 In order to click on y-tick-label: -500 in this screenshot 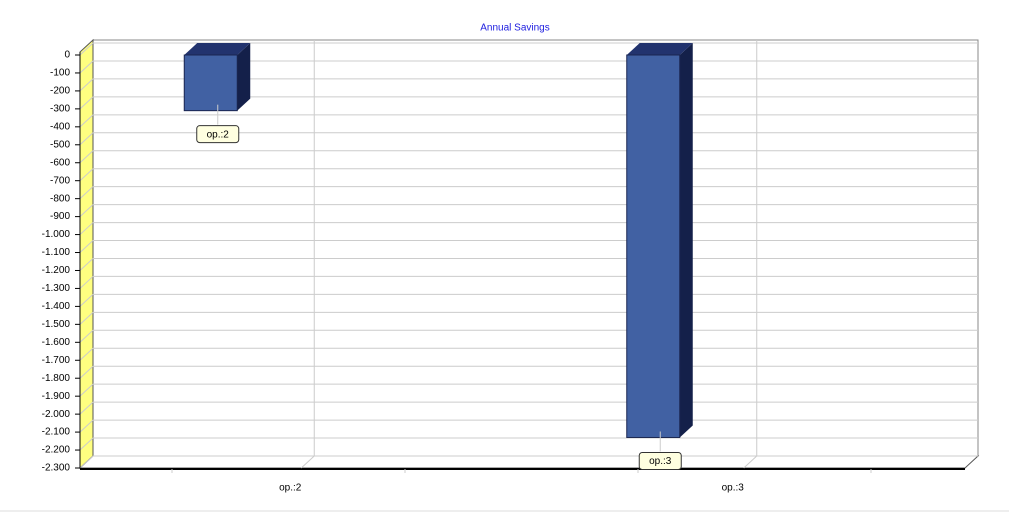, I will do `click(60, 144)`.